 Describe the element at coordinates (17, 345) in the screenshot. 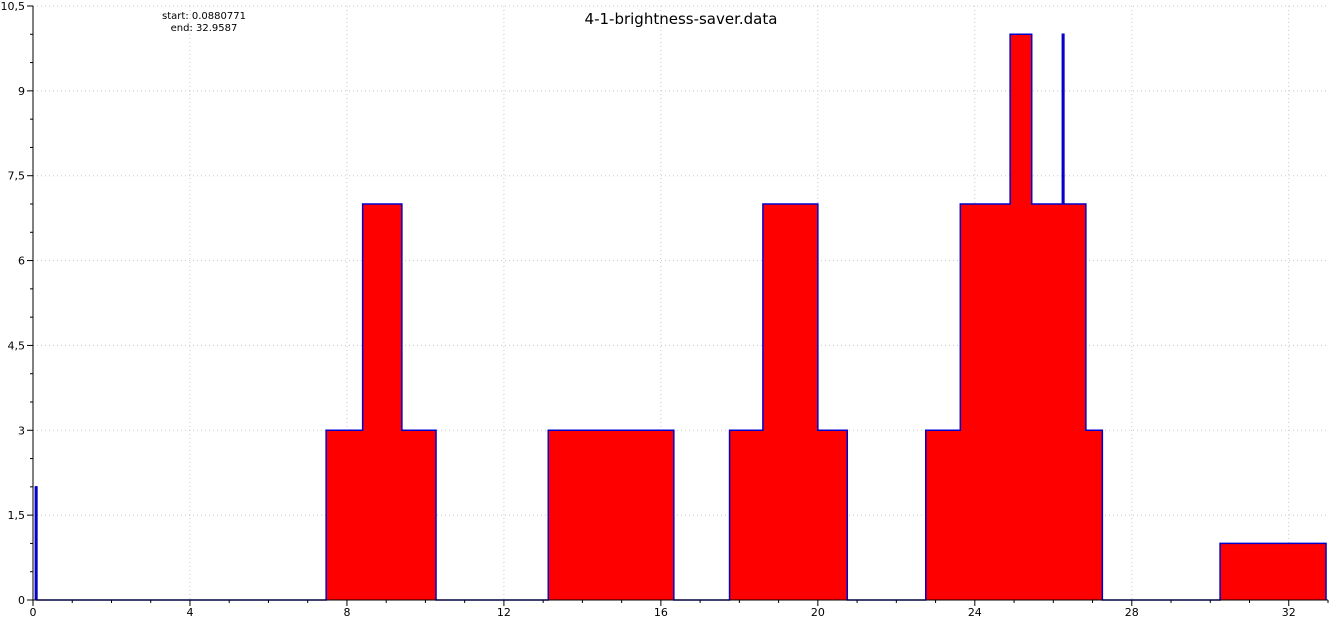

I see `y-tick-label: 4,5` at that location.